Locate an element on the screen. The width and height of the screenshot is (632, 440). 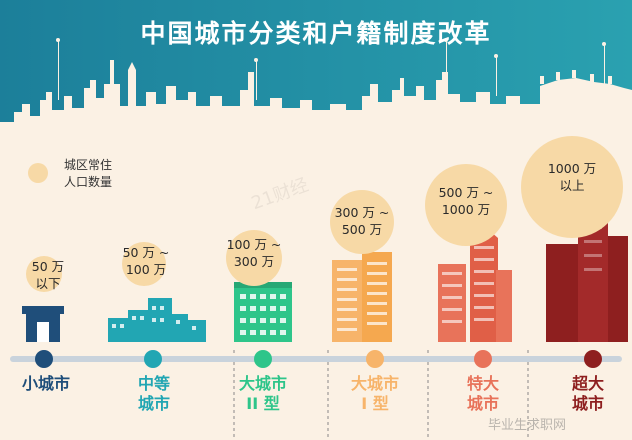
population-super: 1000 万 以上 is located at coordinates (572, 177).